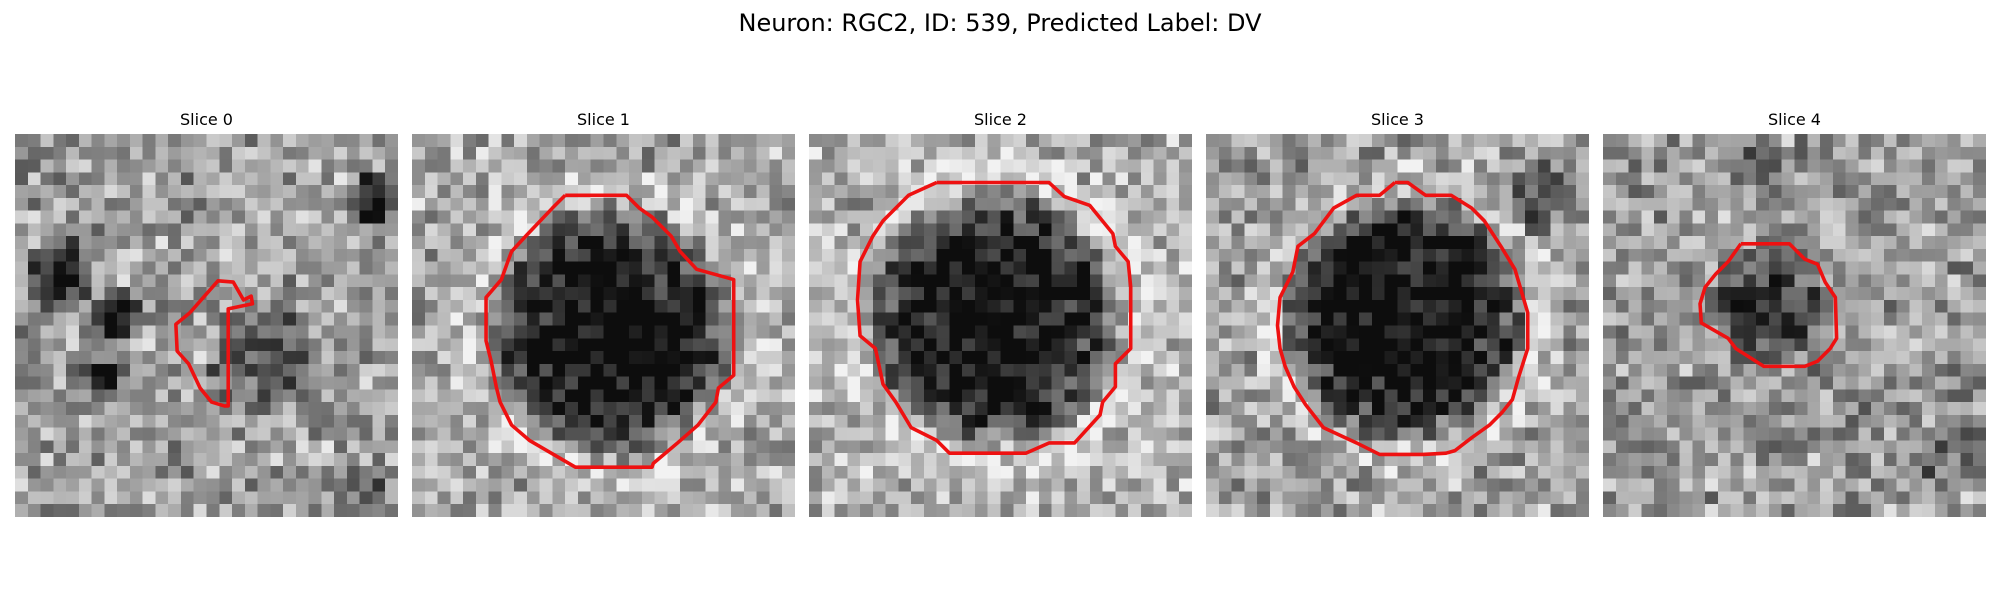 This screenshot has width=2000, height=600. I want to click on slice-panel-0: Slice 0, so click(206, 313).